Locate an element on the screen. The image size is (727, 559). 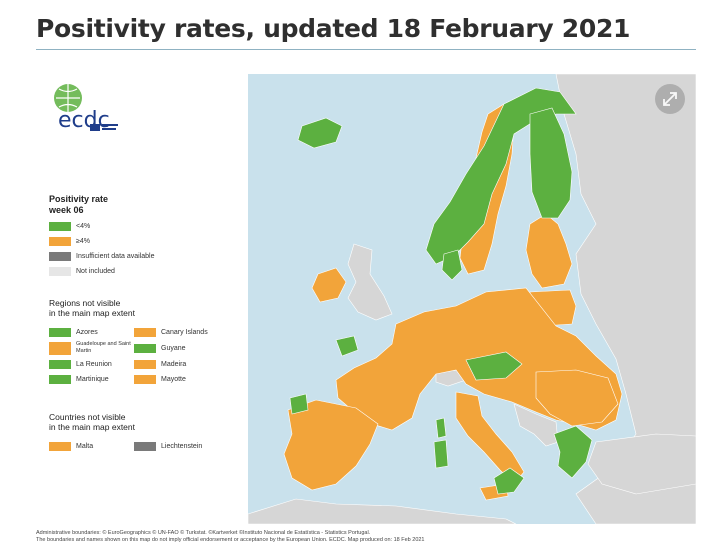
legend-item-above4: ≥4% is located at coordinates (69, 241).